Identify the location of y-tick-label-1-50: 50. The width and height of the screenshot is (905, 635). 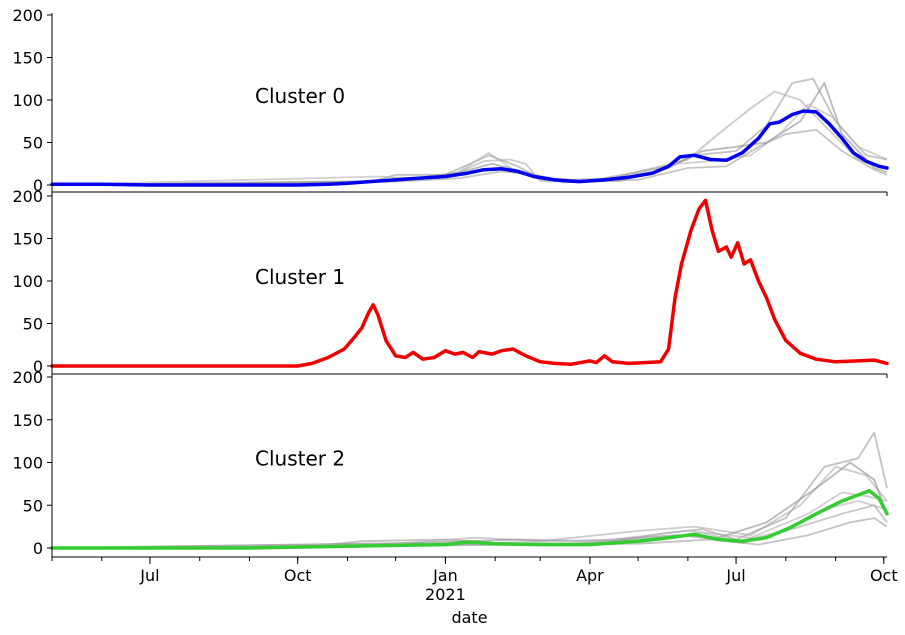
(33, 324).